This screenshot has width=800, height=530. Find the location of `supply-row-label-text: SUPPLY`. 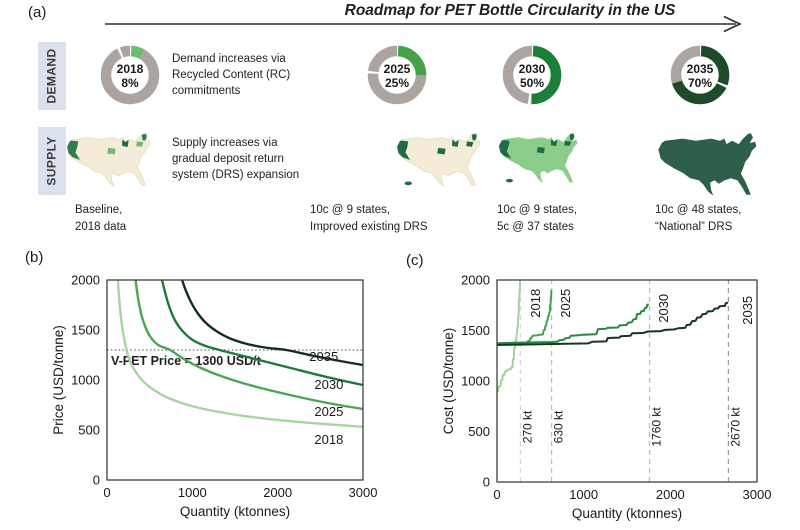

supply-row-label-text: SUPPLY is located at coordinates (52, 161).